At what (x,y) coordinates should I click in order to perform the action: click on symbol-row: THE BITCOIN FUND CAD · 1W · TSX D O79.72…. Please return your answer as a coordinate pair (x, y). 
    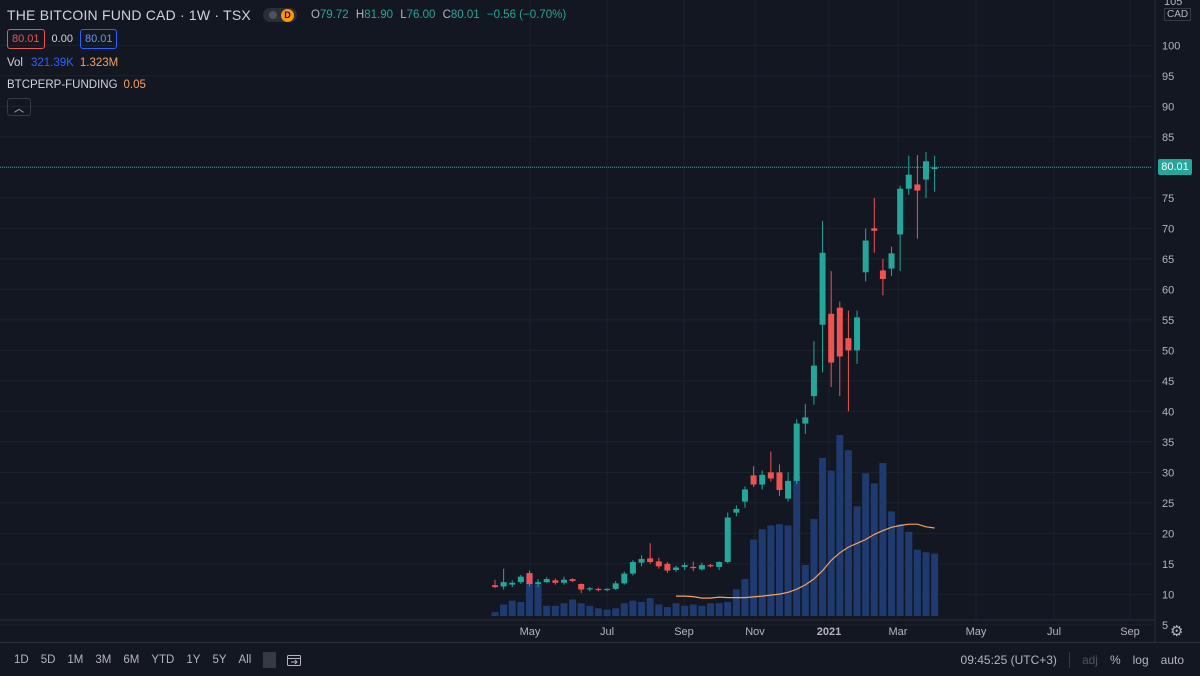
    Looking at the image, I should click on (288, 15).